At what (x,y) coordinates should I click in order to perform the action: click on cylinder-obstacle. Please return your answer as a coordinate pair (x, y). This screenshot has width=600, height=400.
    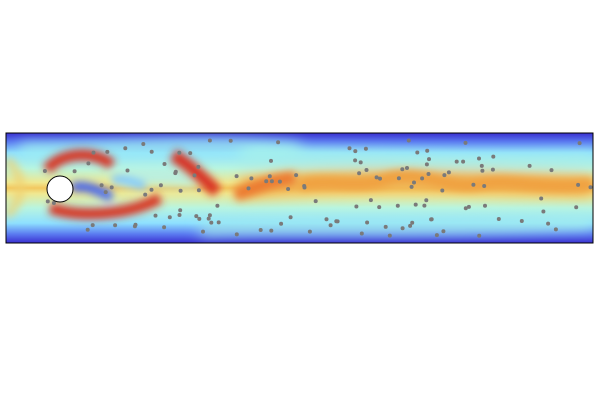
    Looking at the image, I should click on (60, 189).